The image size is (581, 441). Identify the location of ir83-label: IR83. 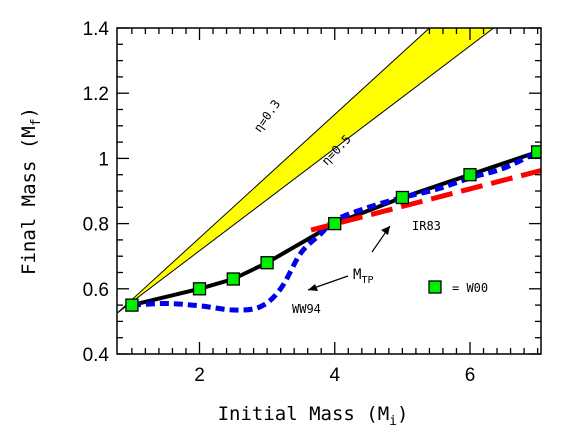
(426, 226).